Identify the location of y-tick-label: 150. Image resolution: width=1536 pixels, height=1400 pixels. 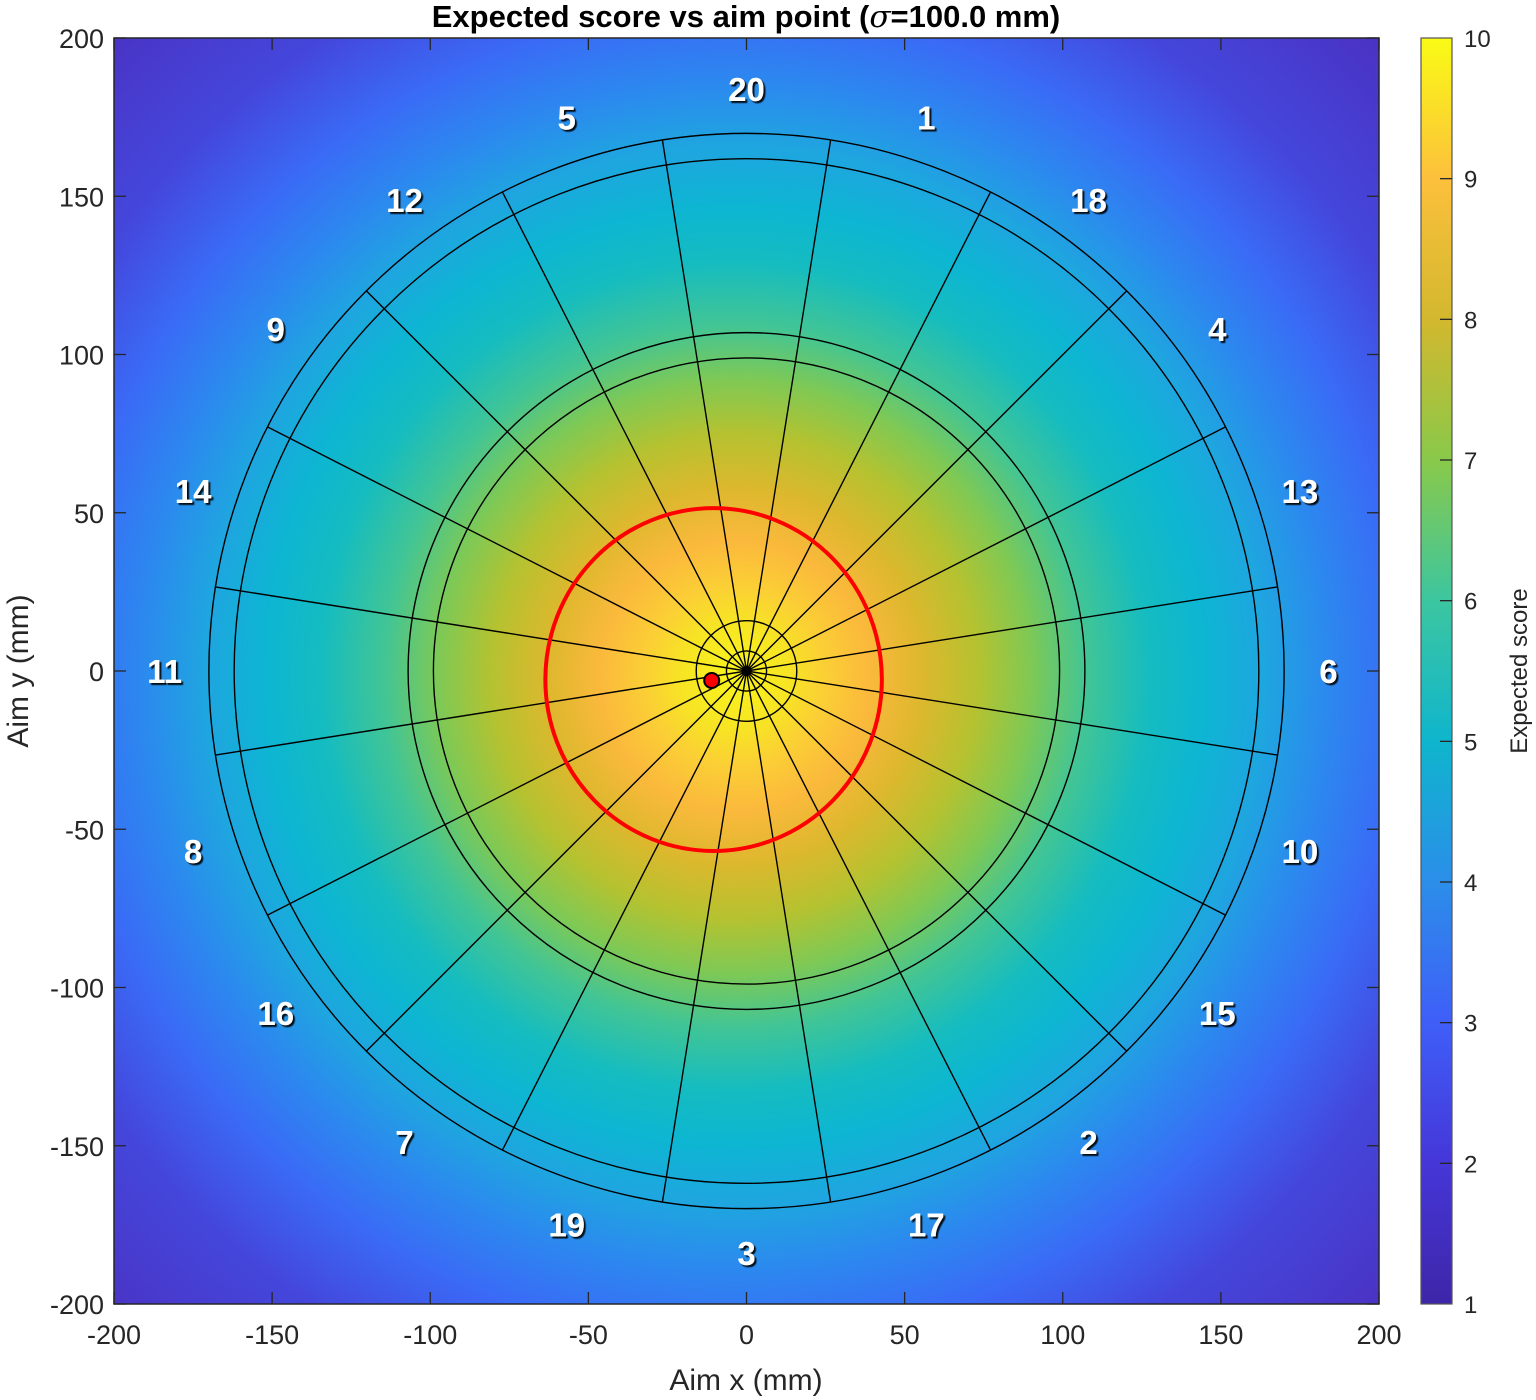
(81, 197).